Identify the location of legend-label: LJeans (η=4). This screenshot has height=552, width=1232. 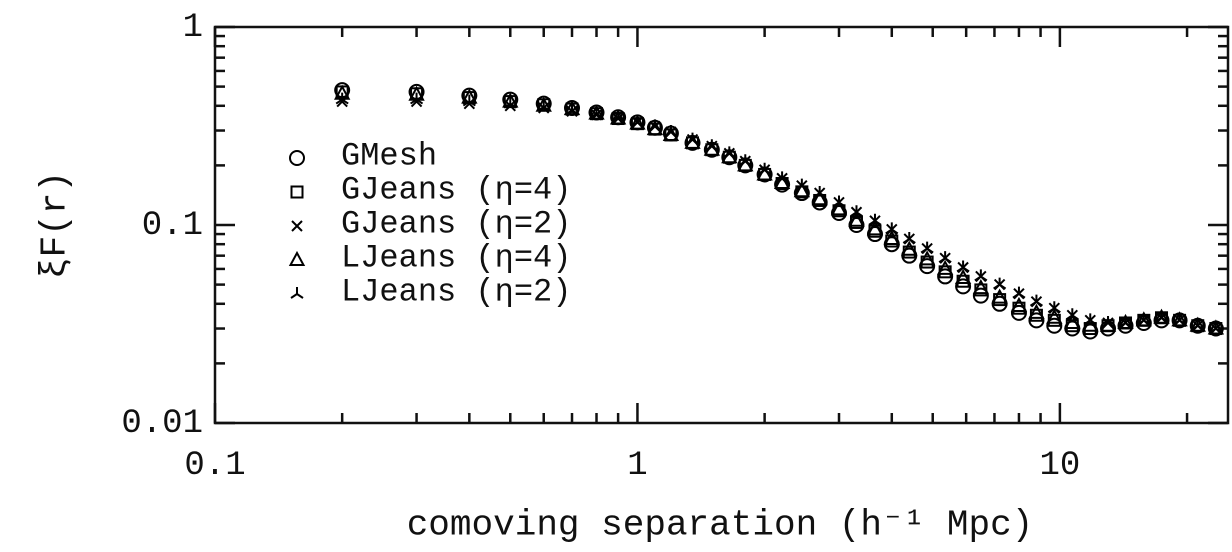
(456, 257).